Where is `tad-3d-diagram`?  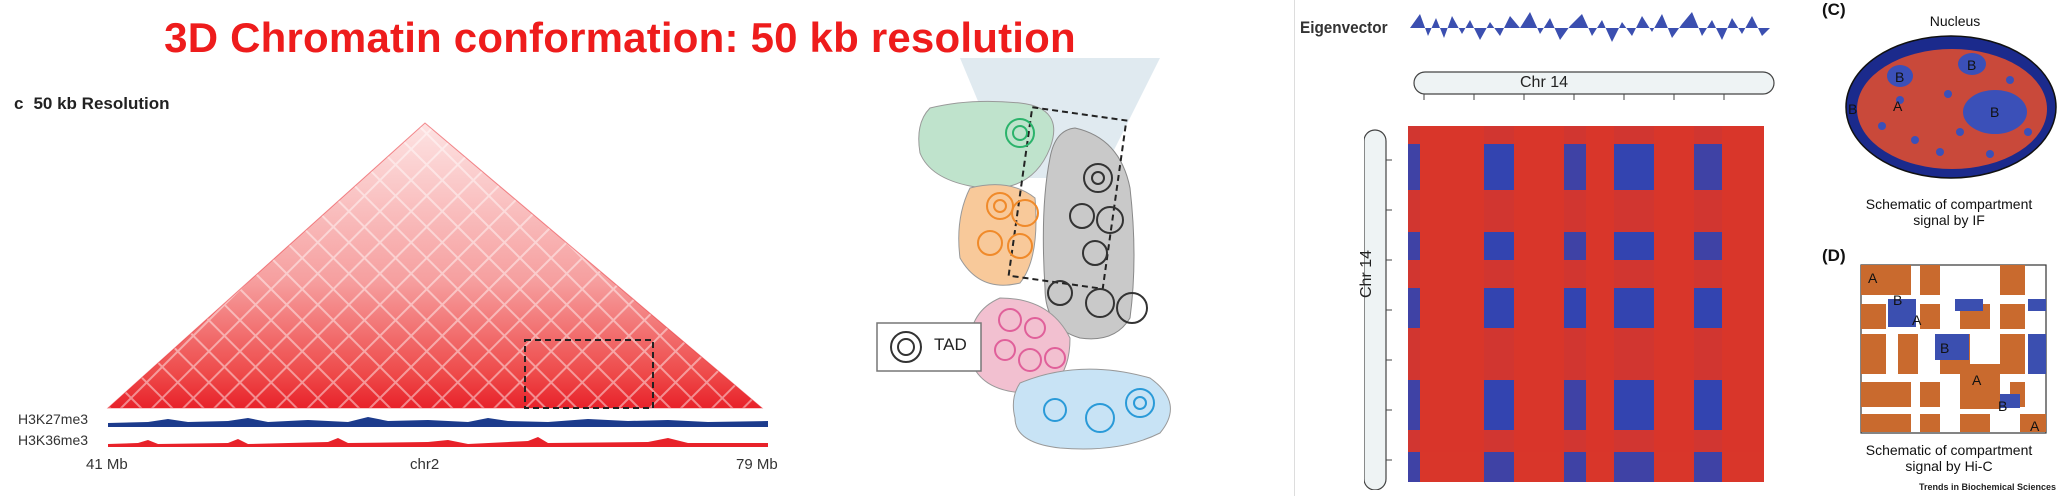
tad-3d-diagram is located at coordinates (1044, 254).